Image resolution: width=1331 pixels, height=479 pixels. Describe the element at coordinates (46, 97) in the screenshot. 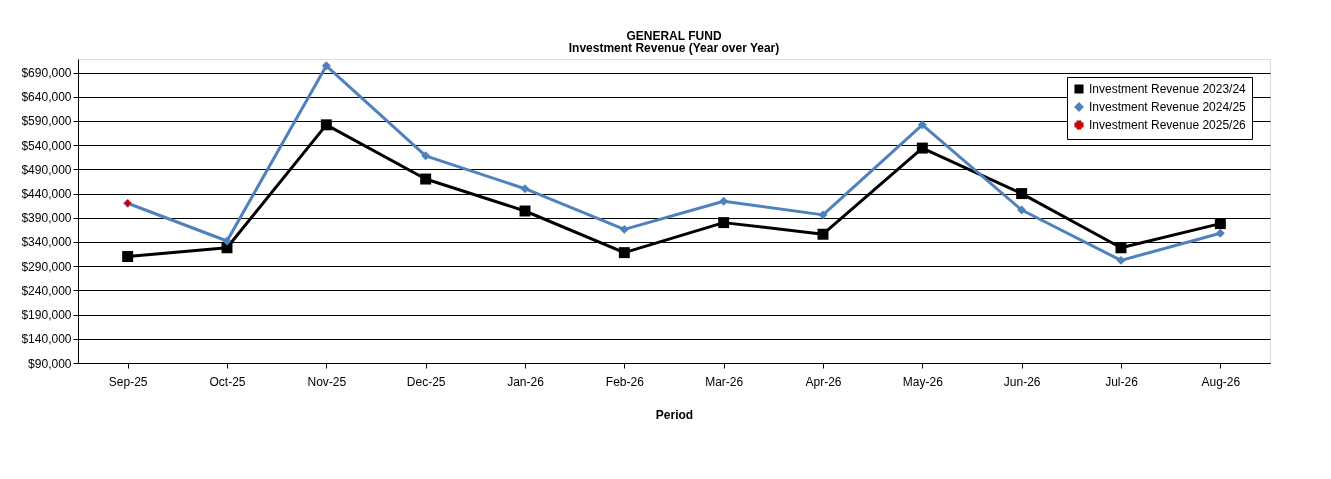

I see `y-tick-label: $640,000` at that location.